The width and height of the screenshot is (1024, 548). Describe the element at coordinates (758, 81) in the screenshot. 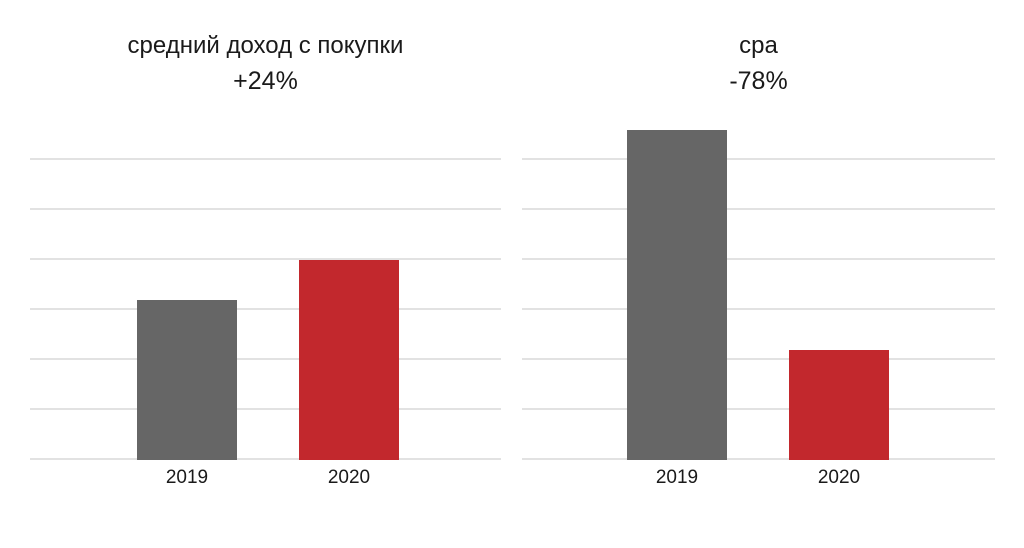

I see `chart-change-value: -78%` at that location.